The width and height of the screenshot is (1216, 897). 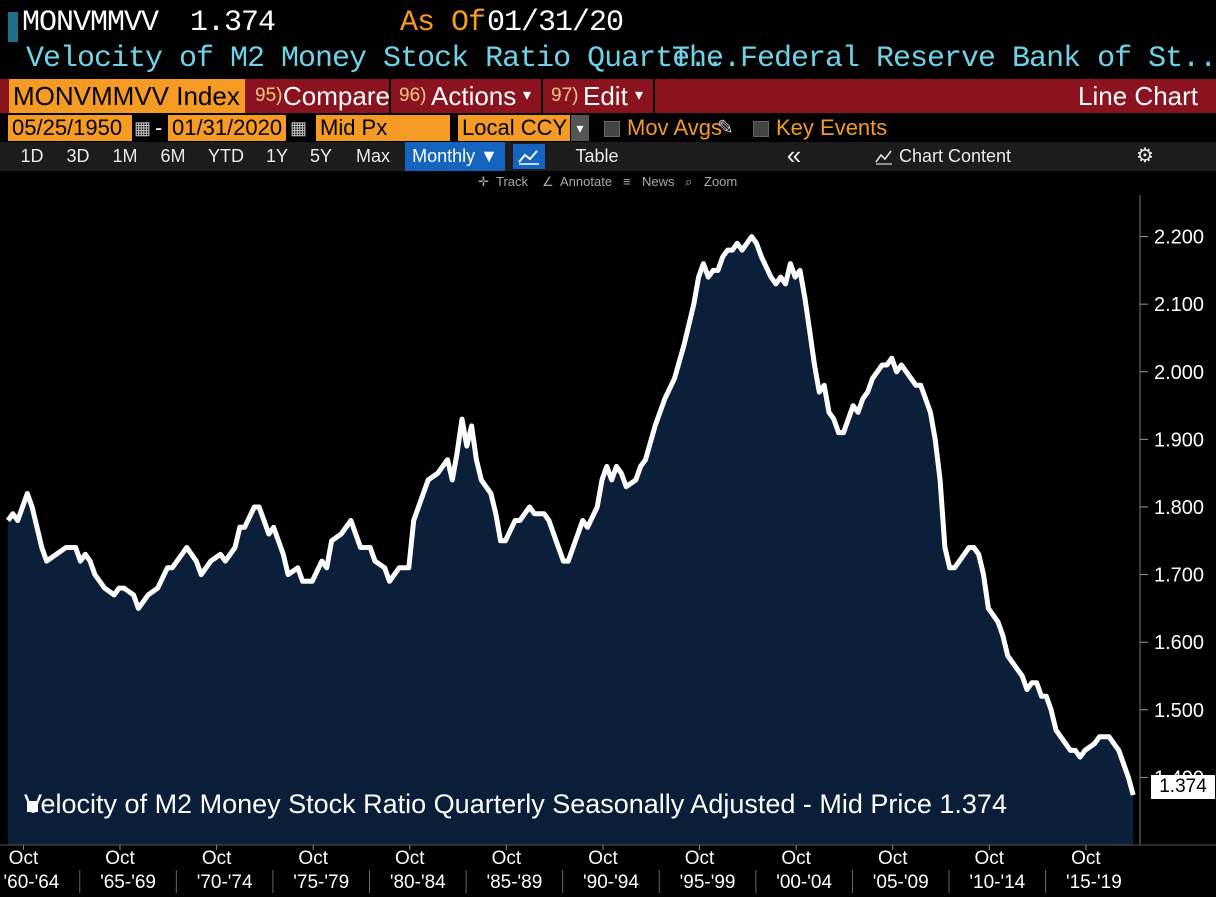 I want to click on legend-background, so click(x=555, y=809).